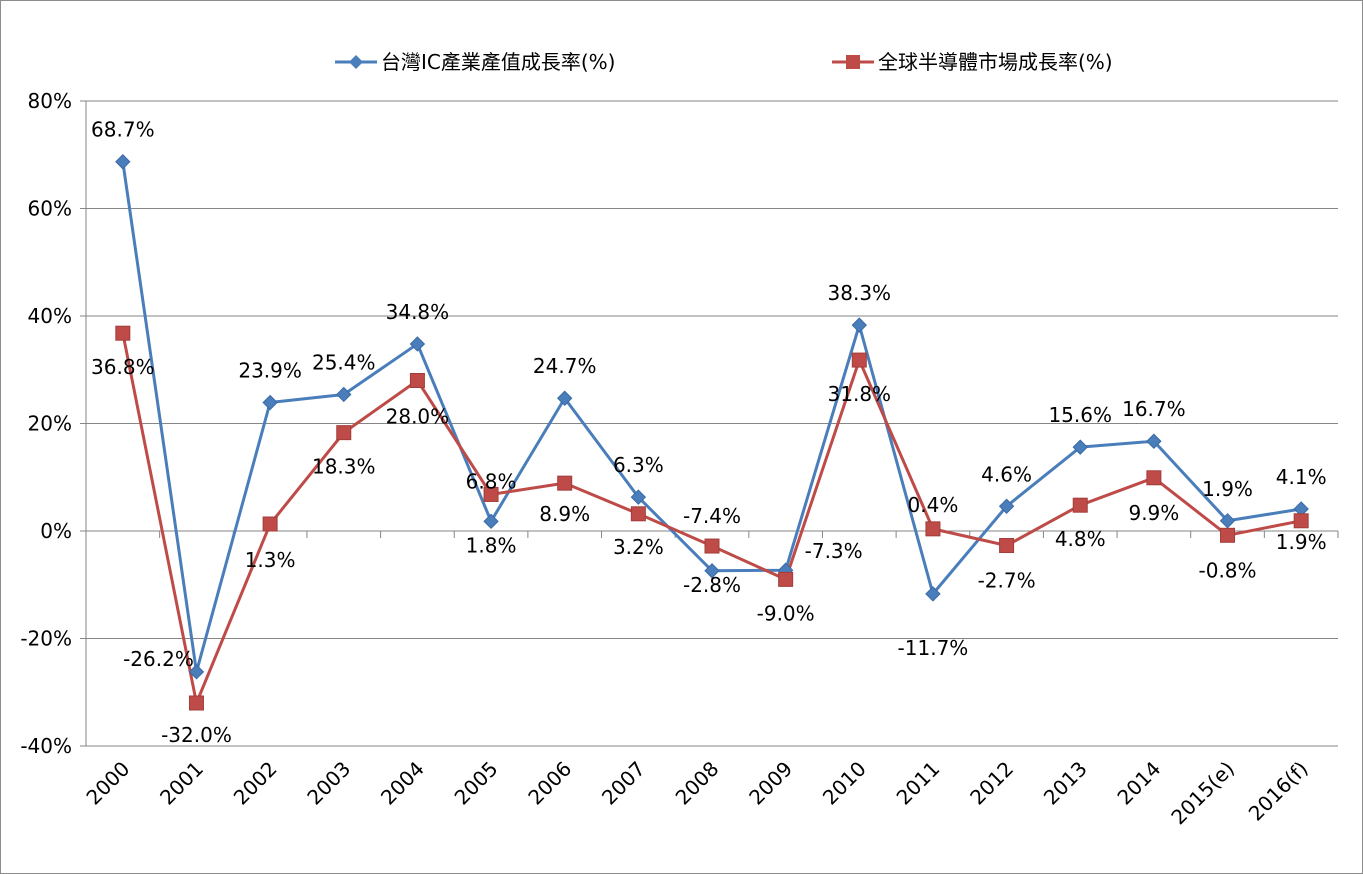 The height and width of the screenshot is (874, 1363). Describe the element at coordinates (328, 783) in the screenshot. I see `x-tick-label: 2003` at that location.